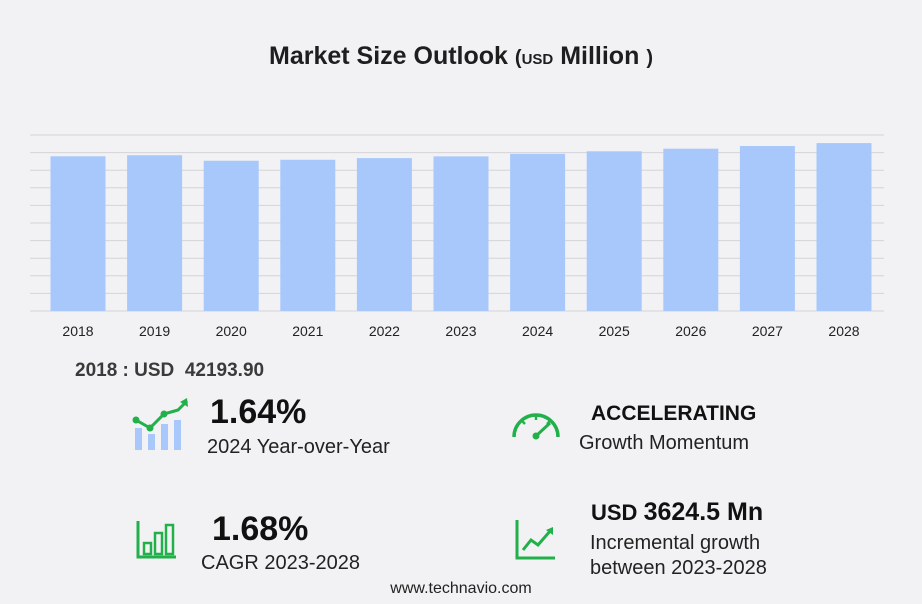 The width and height of the screenshot is (922, 604). I want to click on x-tick-label: 2028, so click(843, 331).